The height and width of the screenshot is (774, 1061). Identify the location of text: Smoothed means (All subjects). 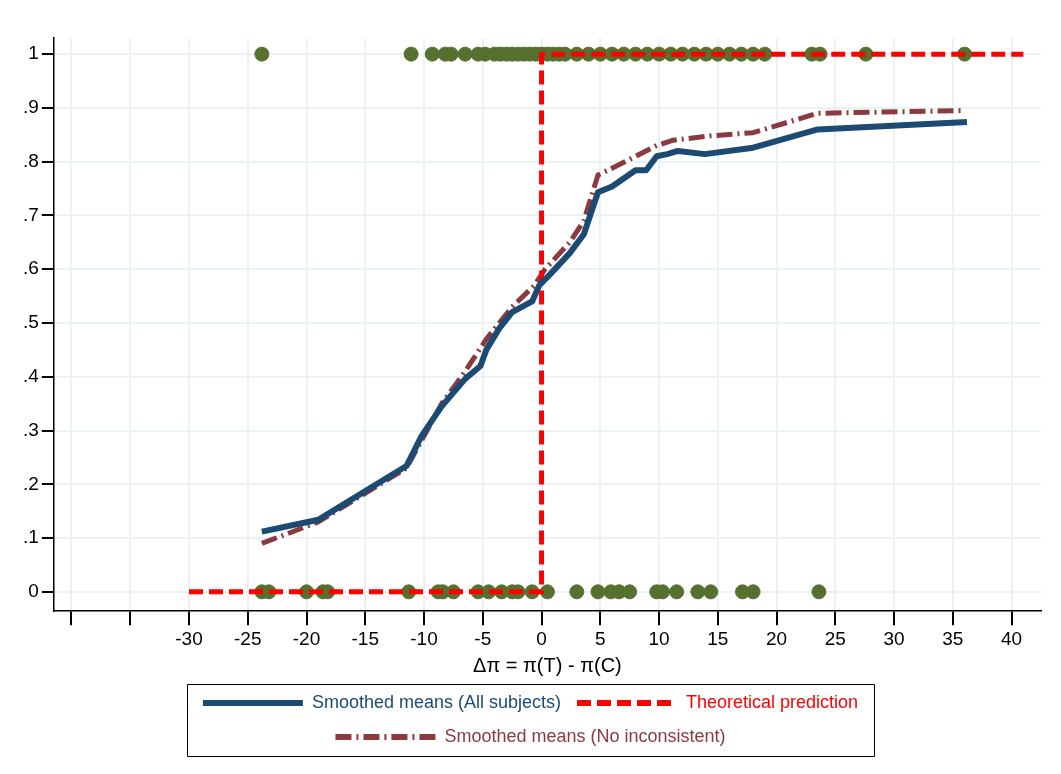
(436, 701).